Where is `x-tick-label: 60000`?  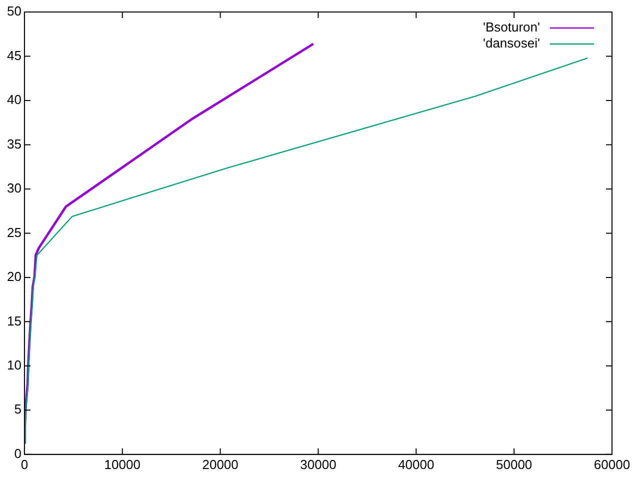
x-tick-label: 60000 is located at coordinates (612, 464).